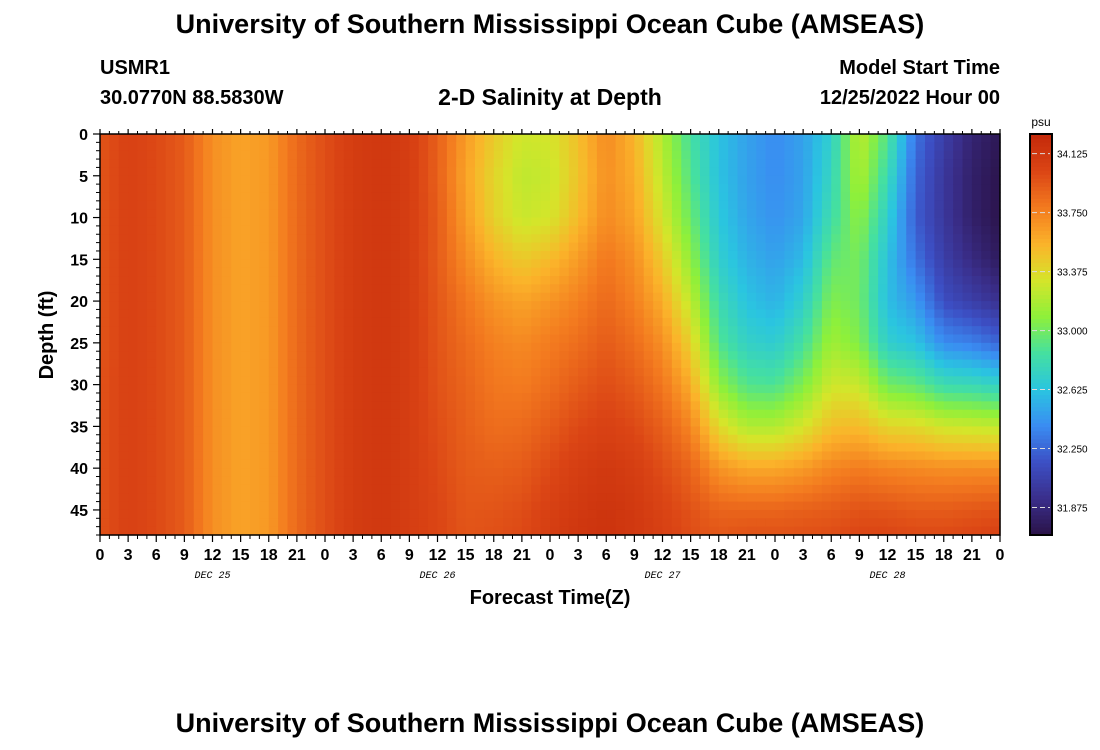 The height and width of the screenshot is (750, 1100). I want to click on x-tick-label: 12, so click(663, 555).